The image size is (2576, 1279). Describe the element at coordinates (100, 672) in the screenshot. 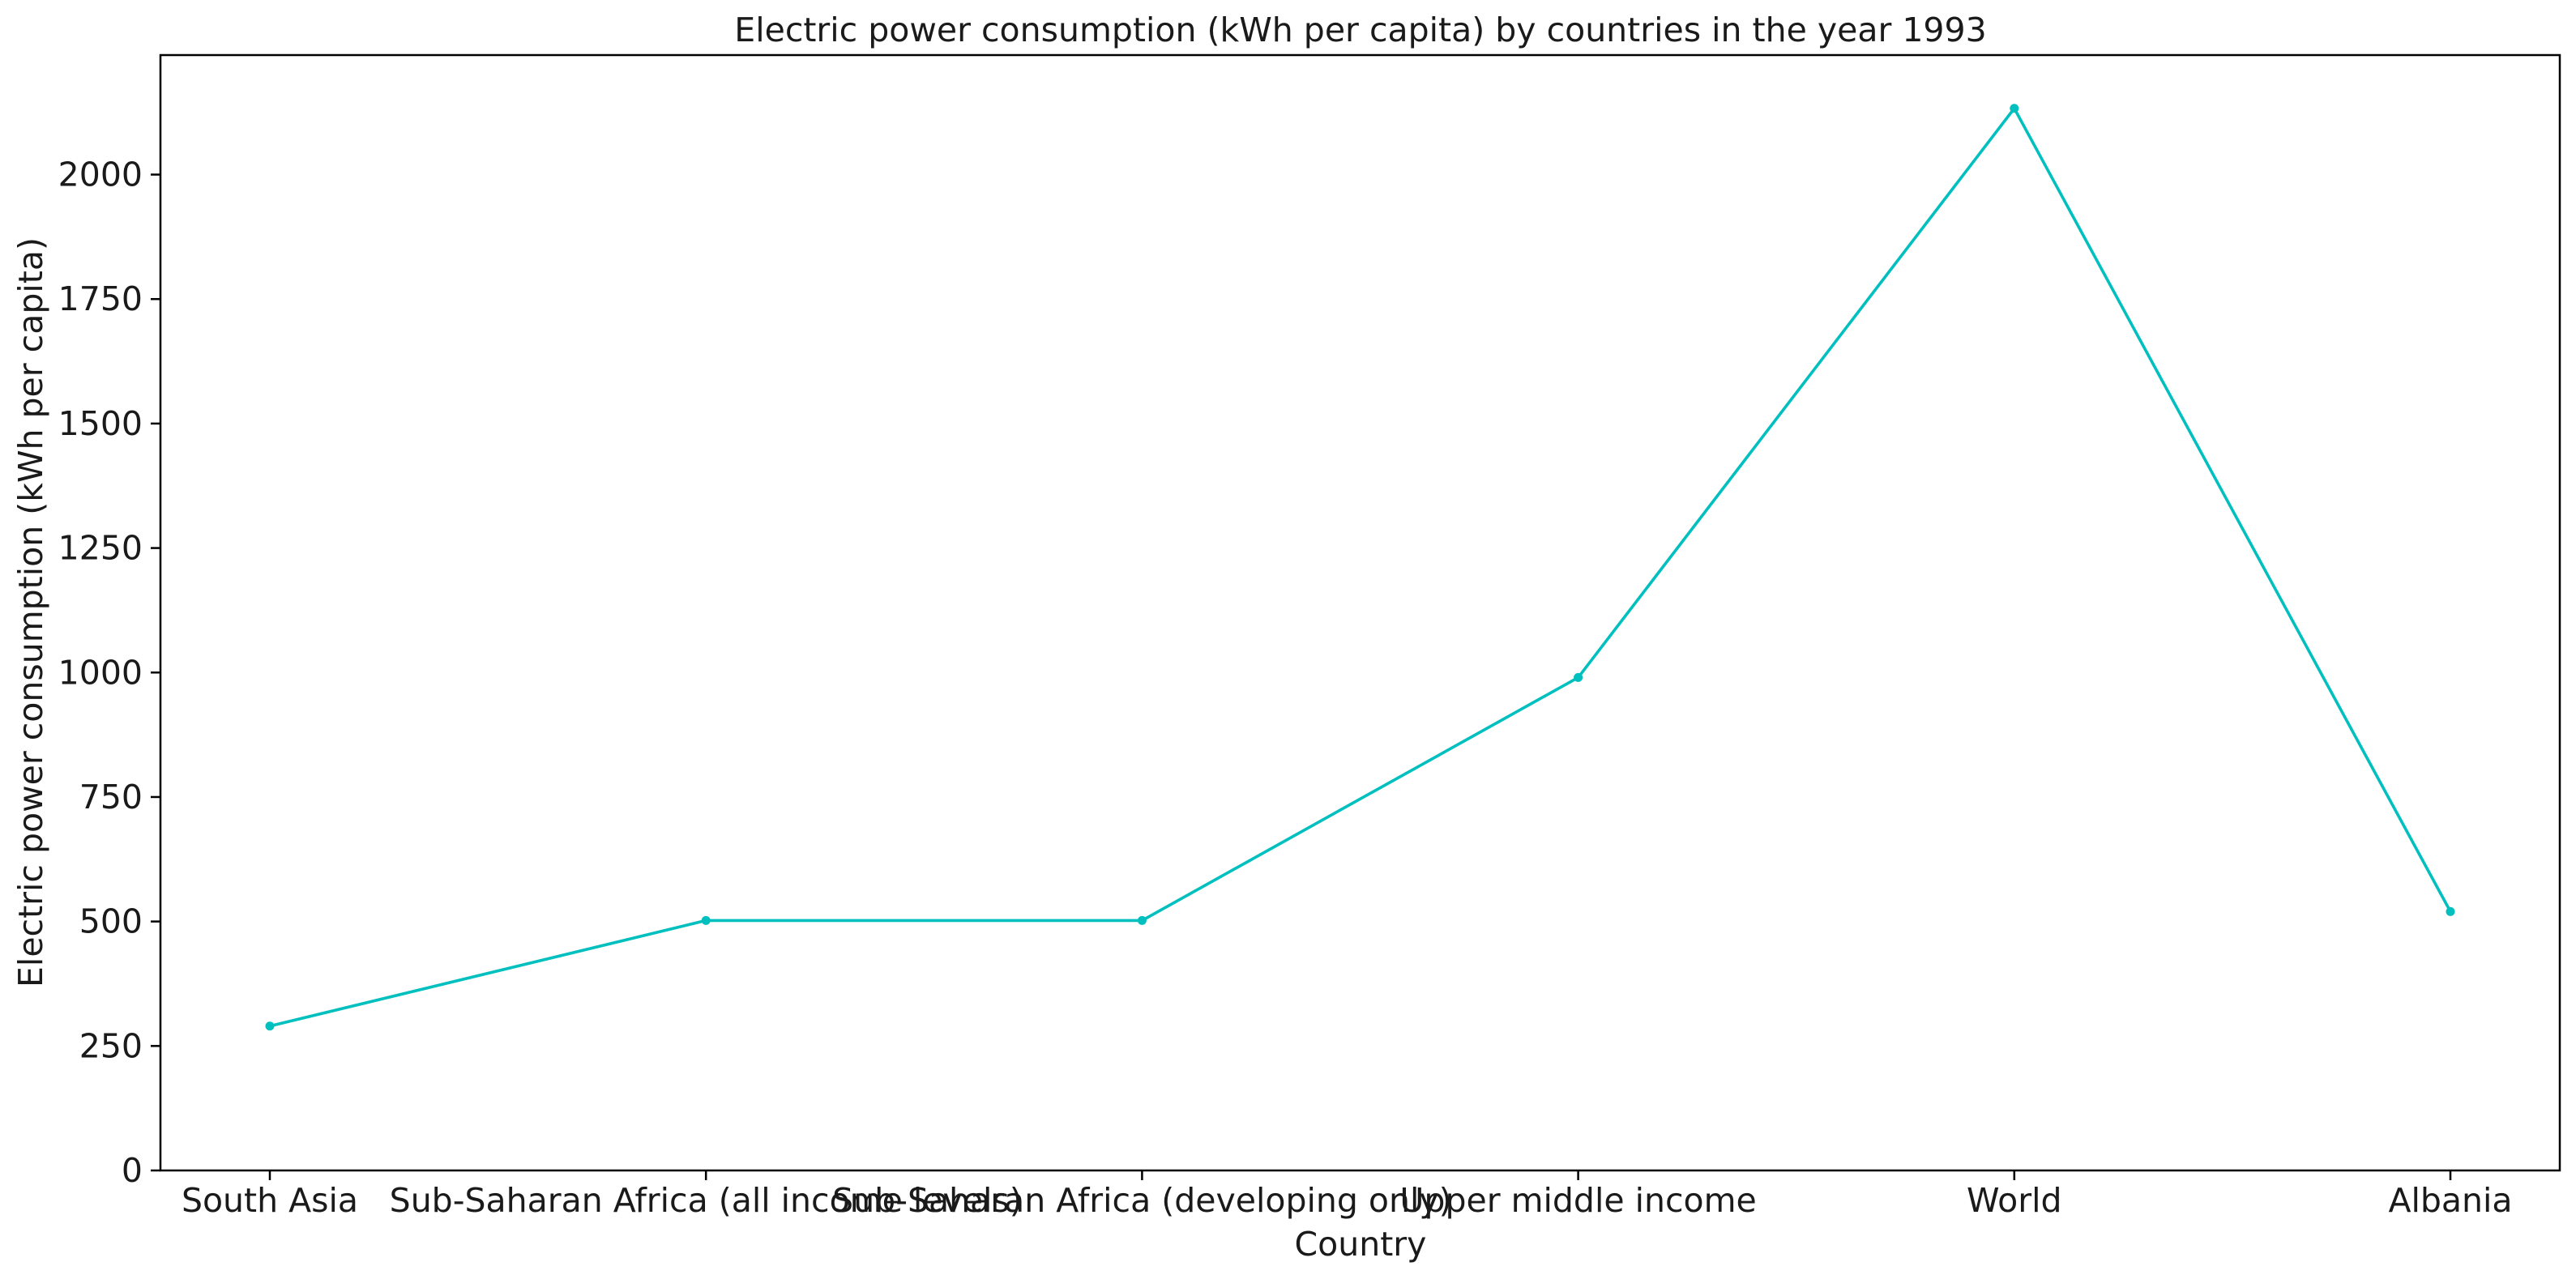

I see `y-tick-label: 1000` at that location.